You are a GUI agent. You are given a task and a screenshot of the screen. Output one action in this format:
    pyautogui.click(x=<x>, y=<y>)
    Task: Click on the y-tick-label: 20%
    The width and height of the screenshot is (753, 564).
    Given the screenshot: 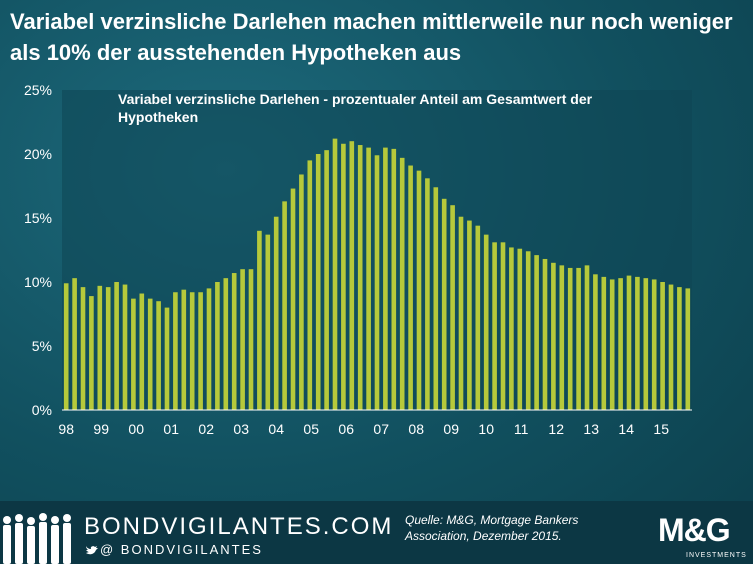 What is the action you would take?
    pyautogui.click(x=38, y=154)
    